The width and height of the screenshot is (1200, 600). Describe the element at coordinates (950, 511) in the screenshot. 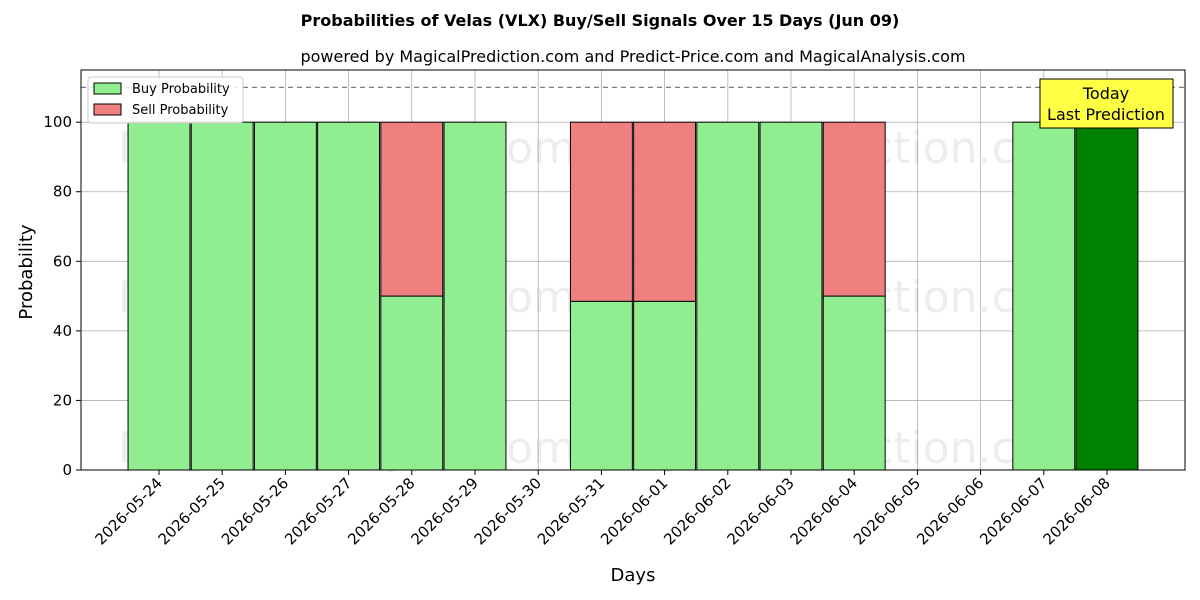

I see `x-tick-label: 2026-06-06` at that location.